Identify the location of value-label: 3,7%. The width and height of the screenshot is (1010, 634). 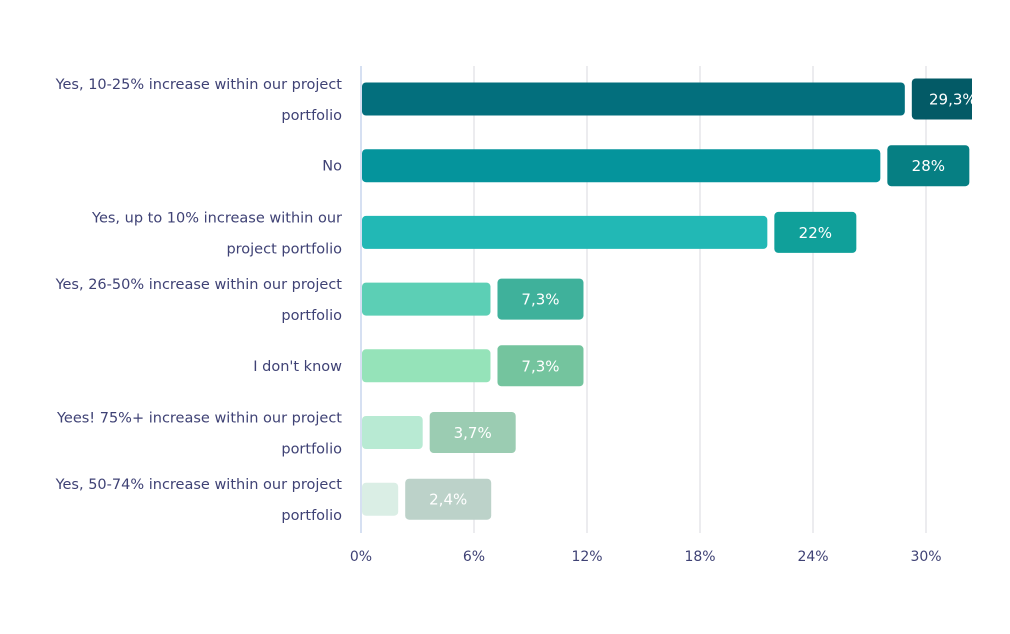
(473, 433).